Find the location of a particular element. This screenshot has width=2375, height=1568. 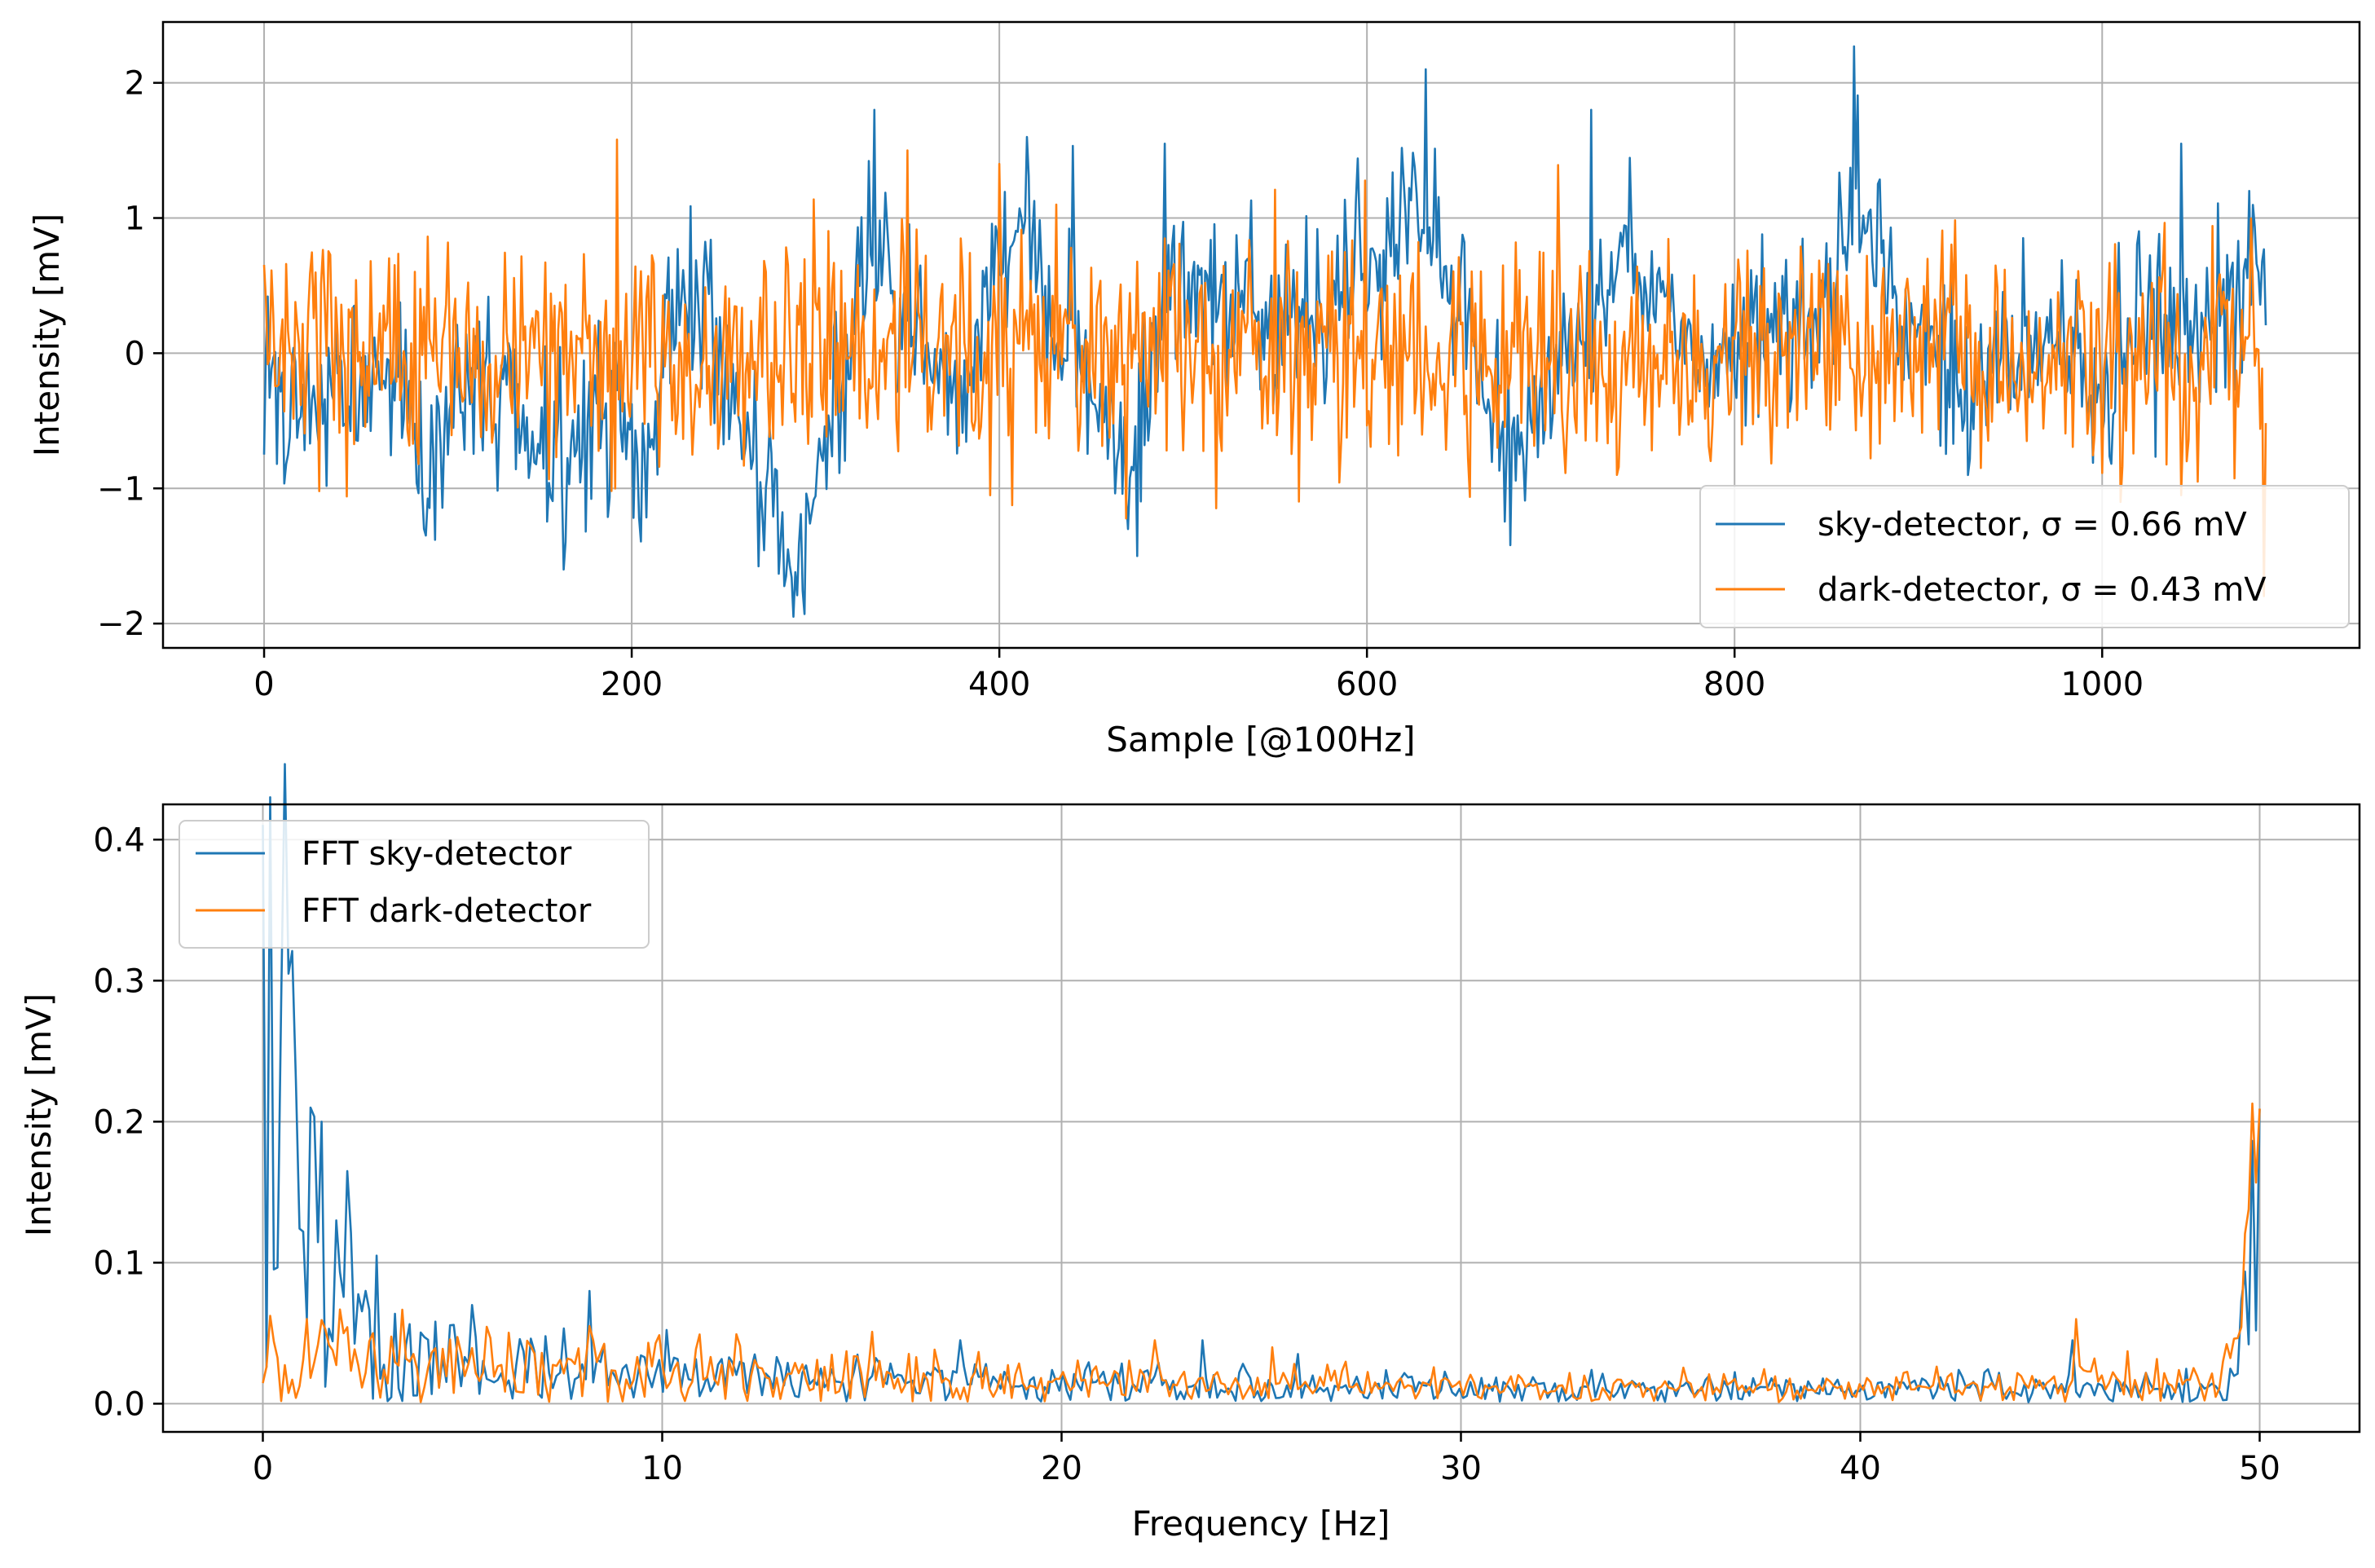

time-series-x-axis-label: Sample [@100Hz] is located at coordinates (1260, 740).